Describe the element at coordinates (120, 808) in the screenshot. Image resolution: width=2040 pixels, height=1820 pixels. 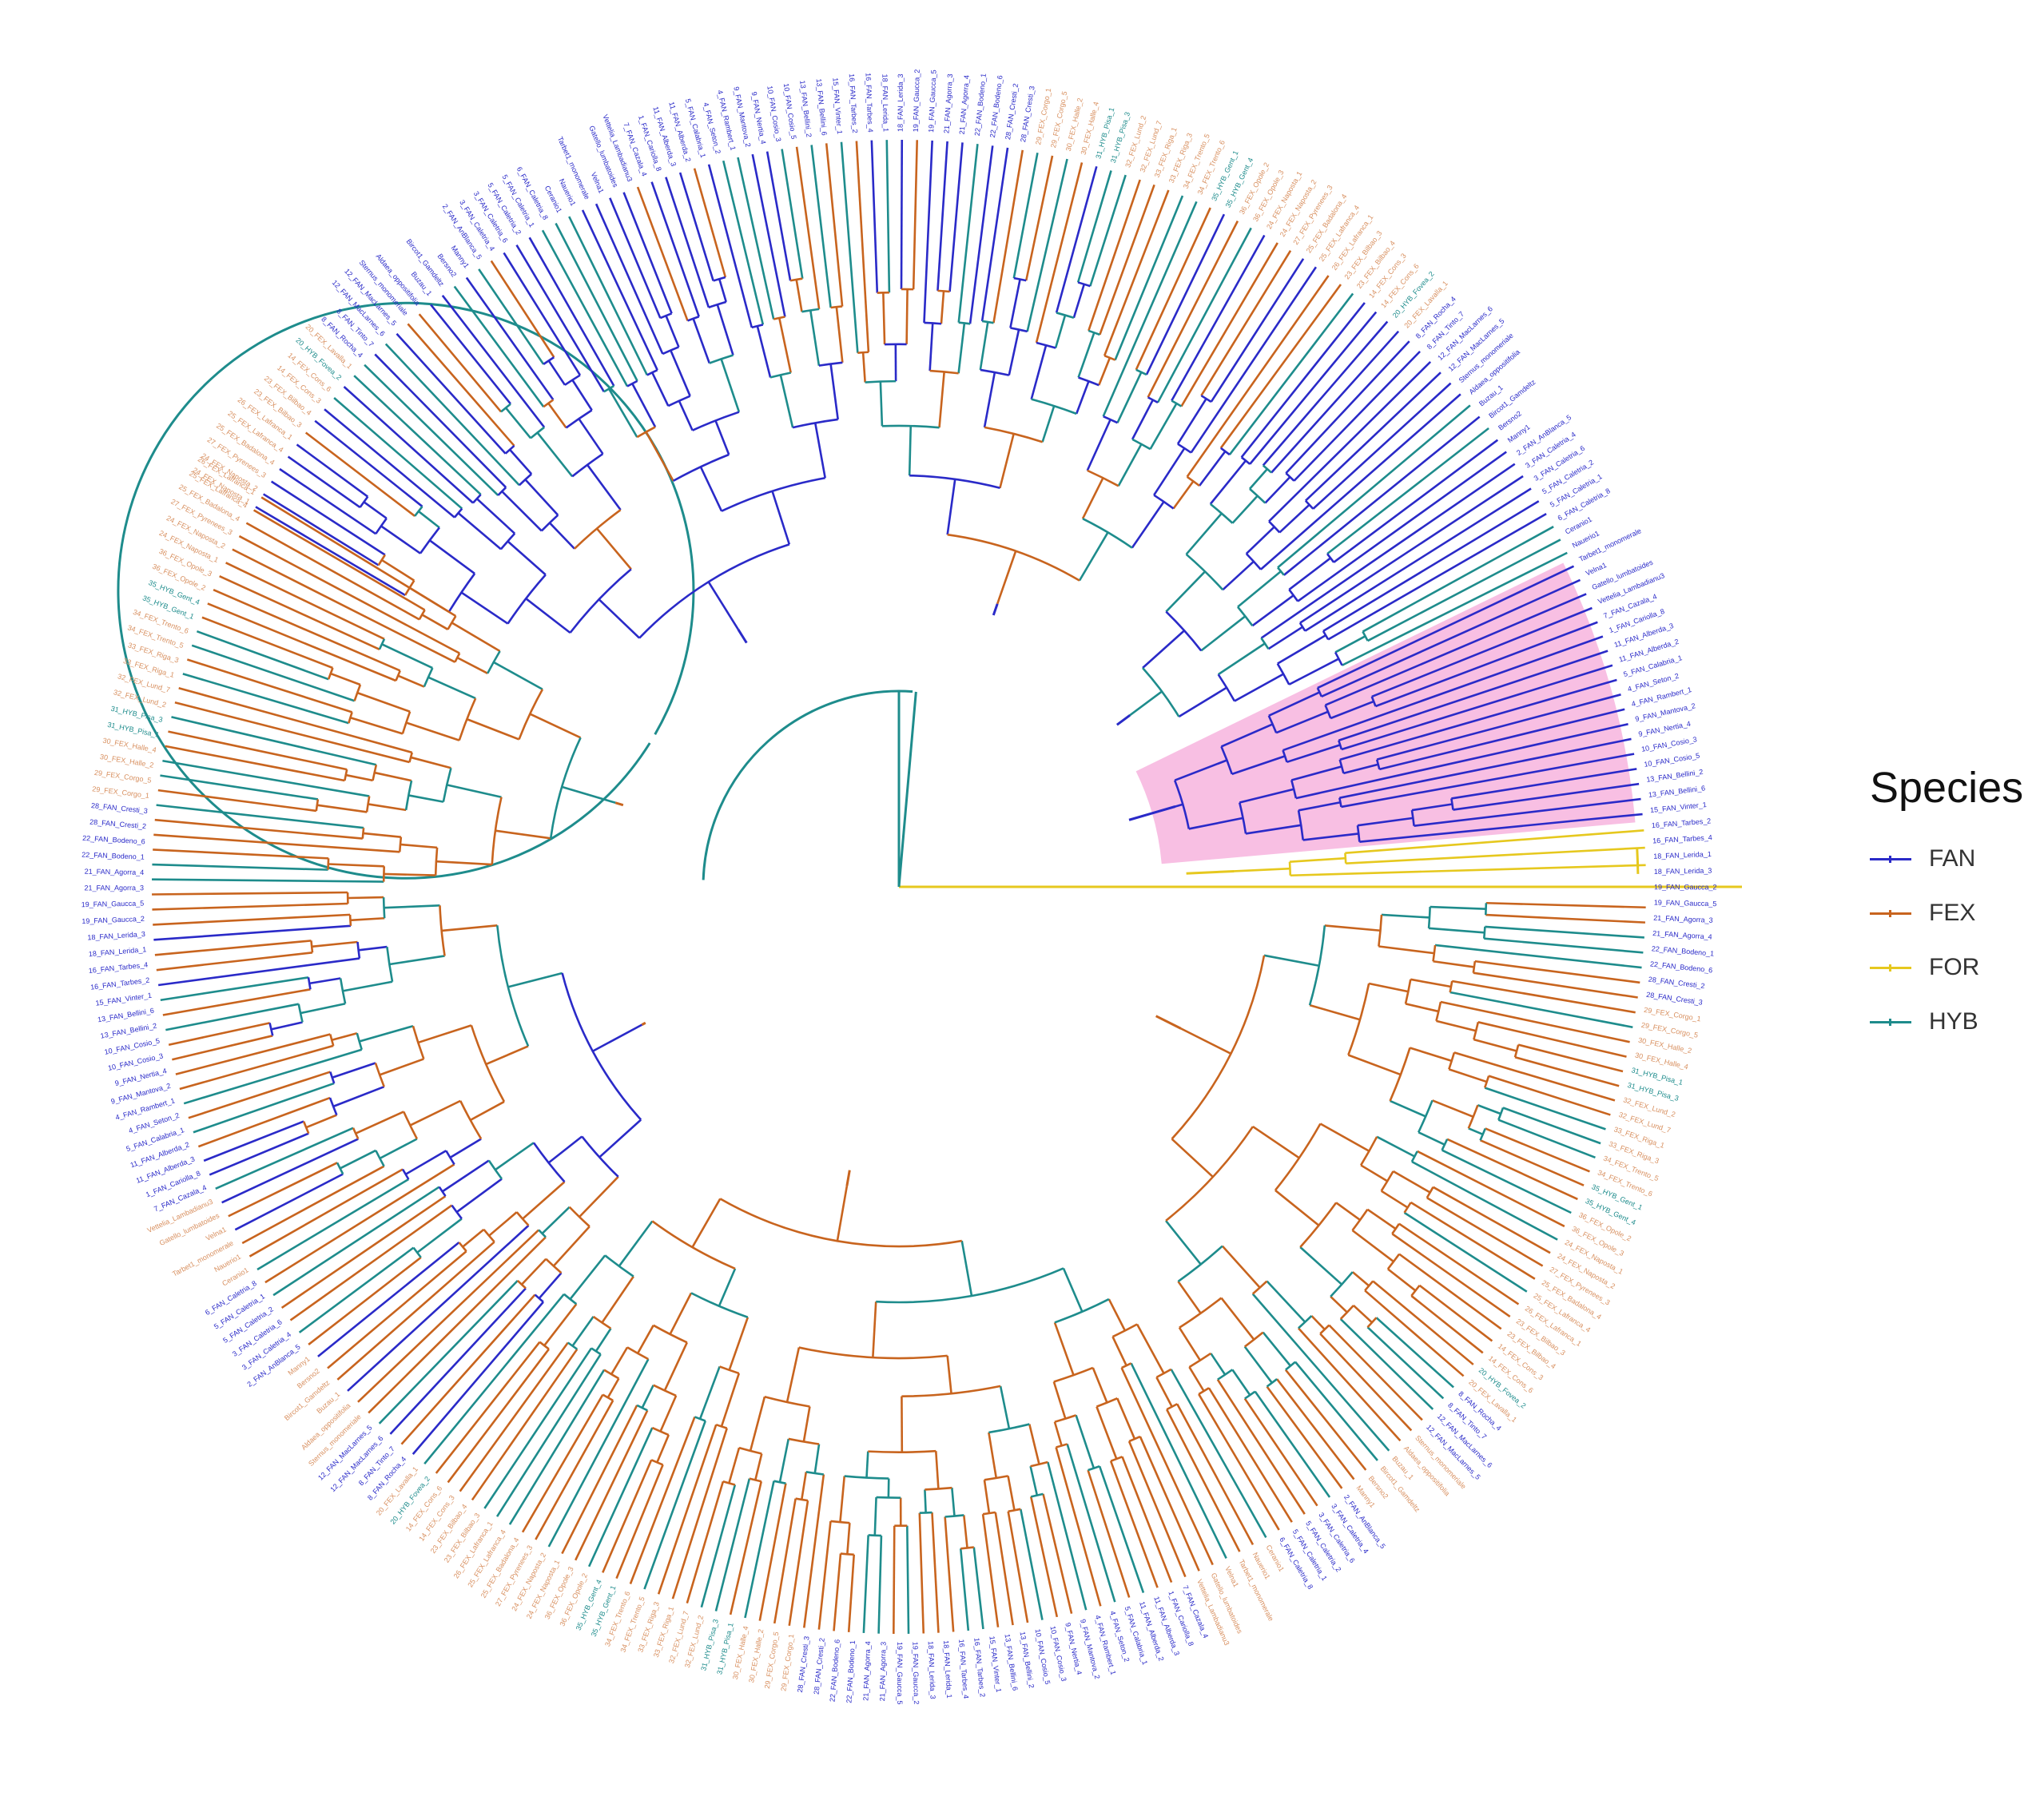
I see `tip-label: 28_FAN_Cresti_3` at that location.